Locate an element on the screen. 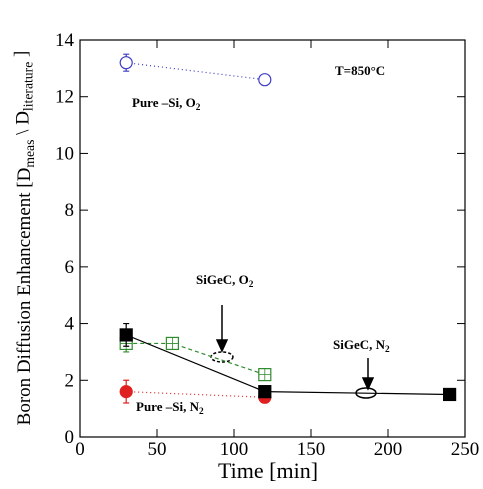 The height and width of the screenshot is (489, 483). text-part: ] is located at coordinates (21, 56).